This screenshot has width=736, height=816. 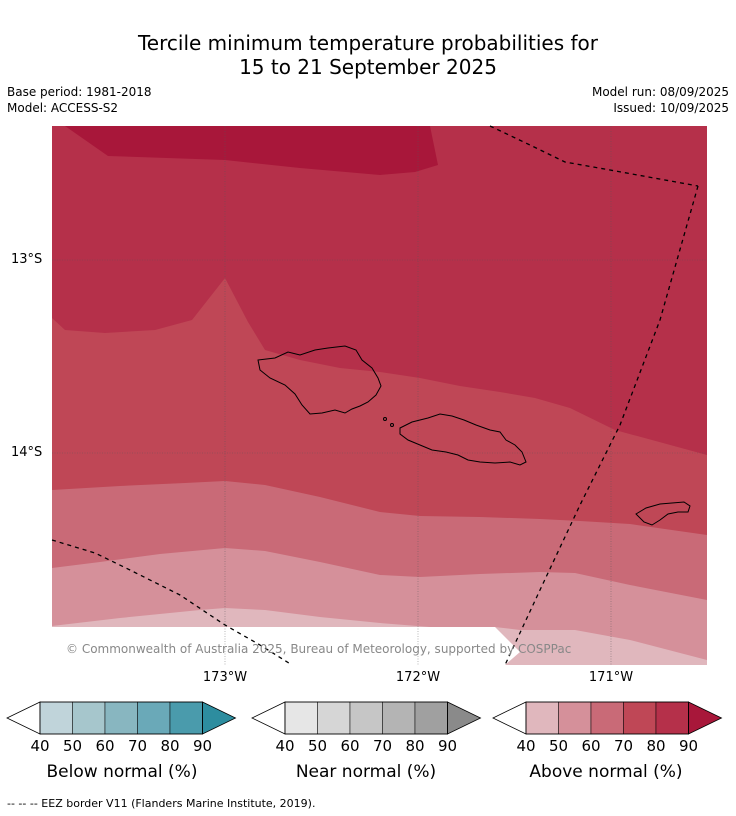 What do you see at coordinates (623, 746) in the screenshot?
I see `above-colorbar-tick-label: 70` at bounding box center [623, 746].